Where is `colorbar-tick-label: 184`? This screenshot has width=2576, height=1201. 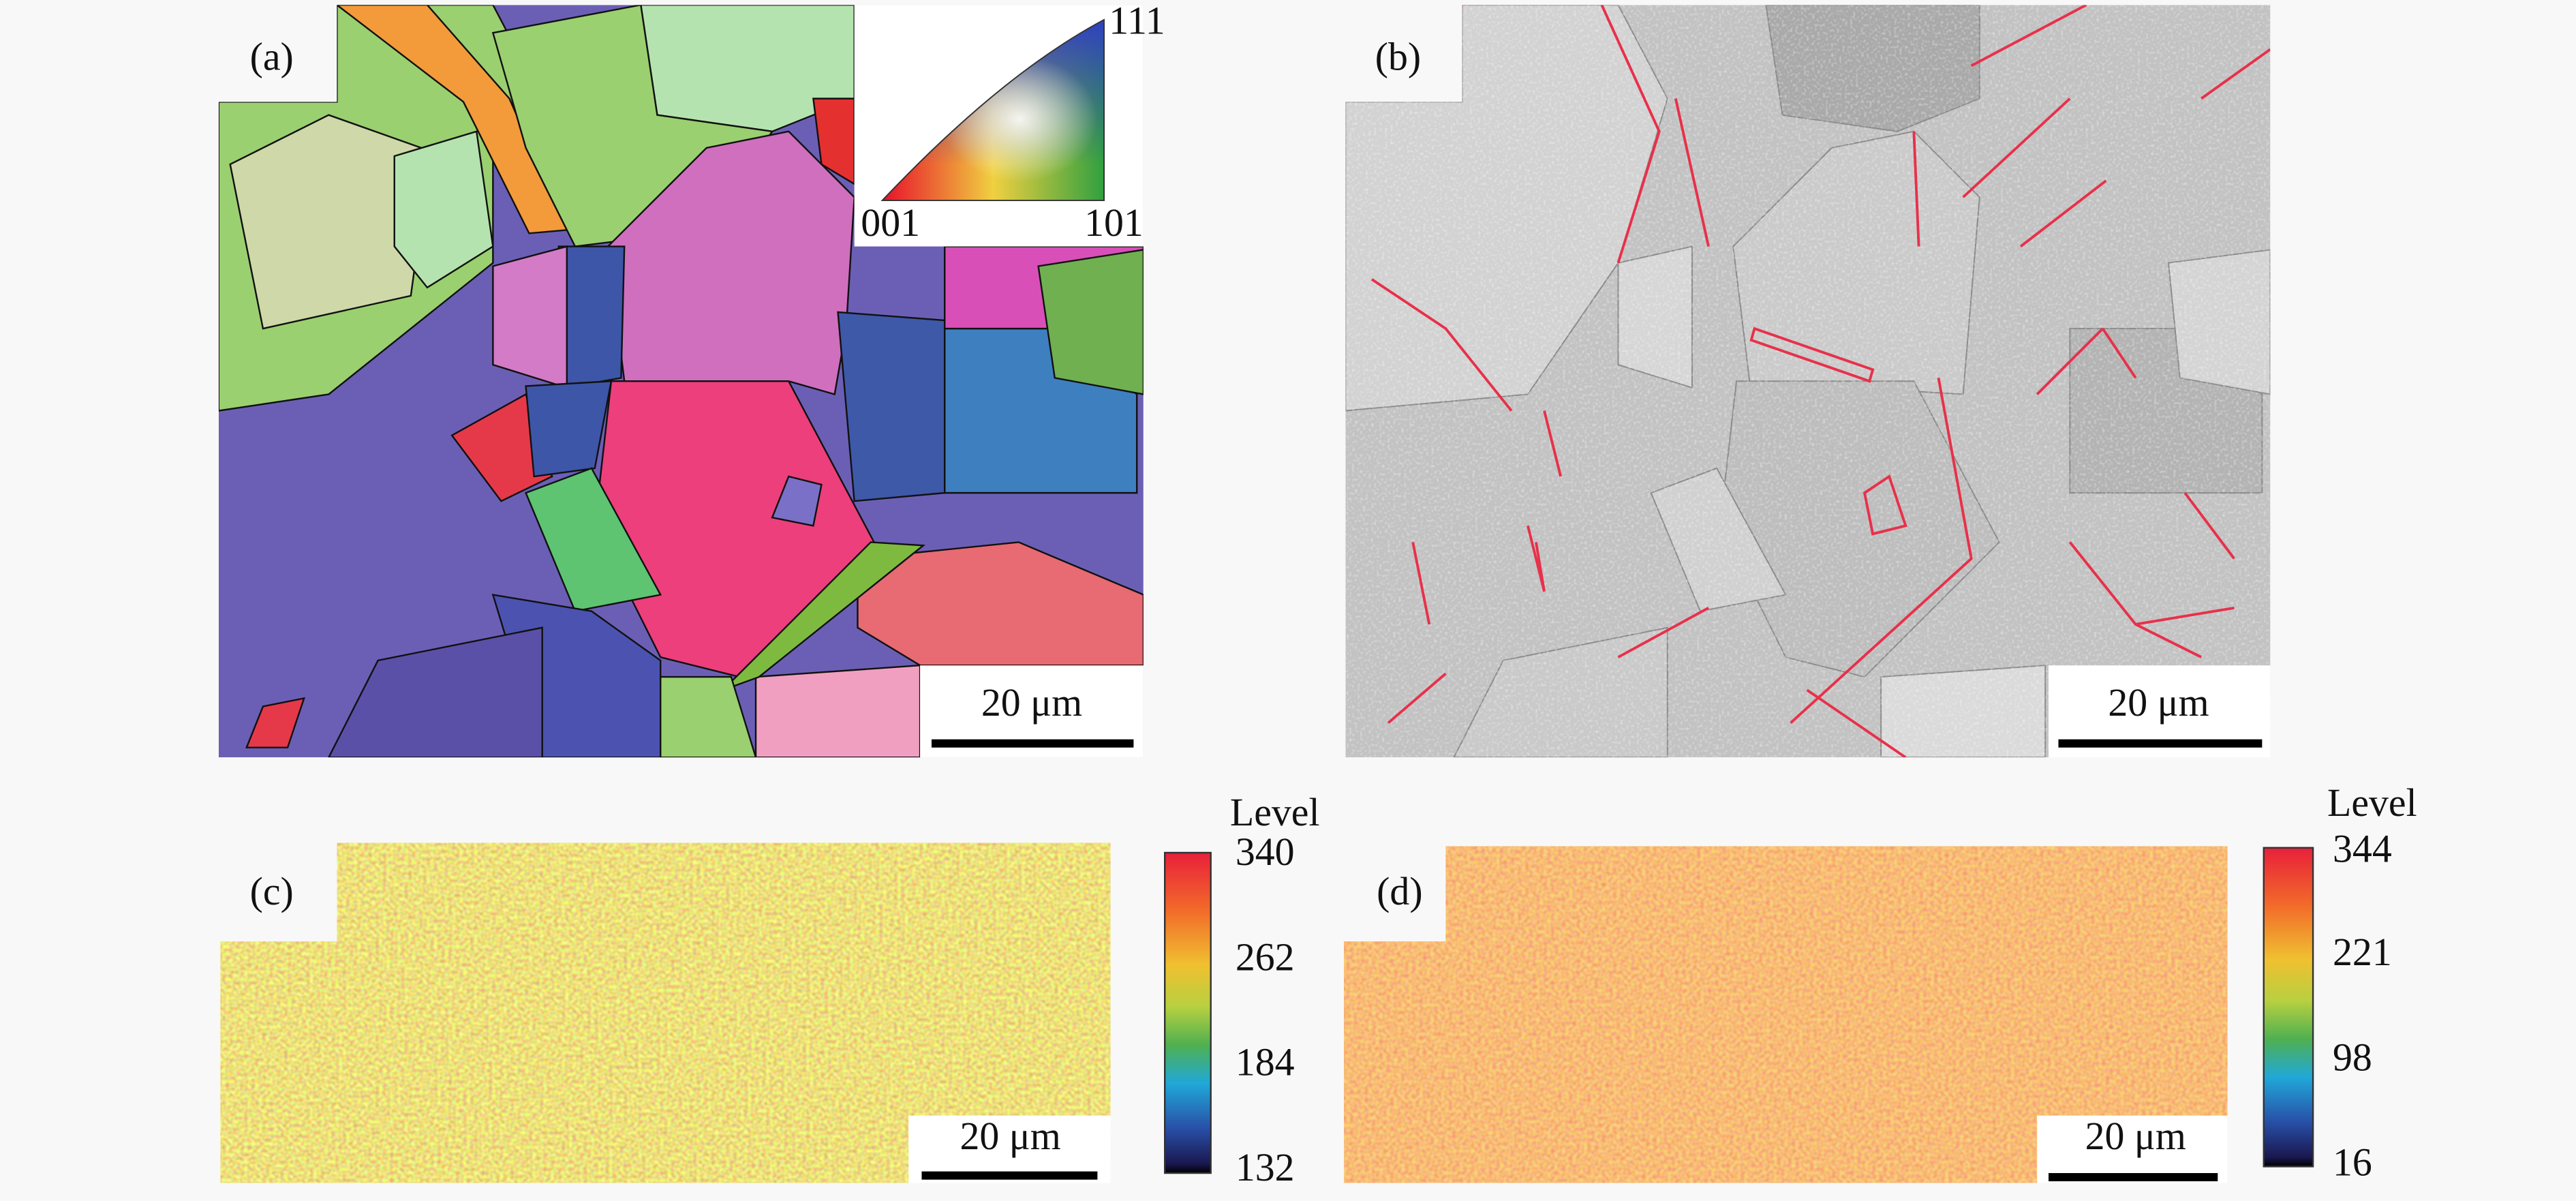
colorbar-tick-label: 184 is located at coordinates (1265, 1062).